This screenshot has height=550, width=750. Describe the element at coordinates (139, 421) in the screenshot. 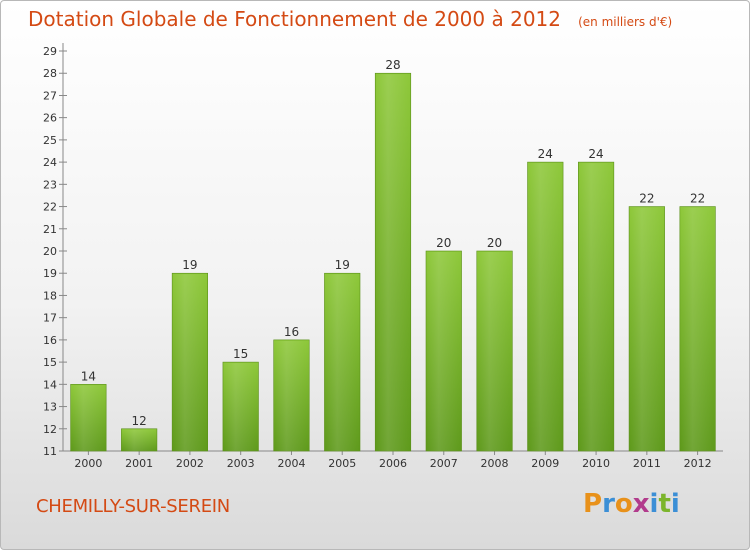

I see `data-label: 12` at that location.